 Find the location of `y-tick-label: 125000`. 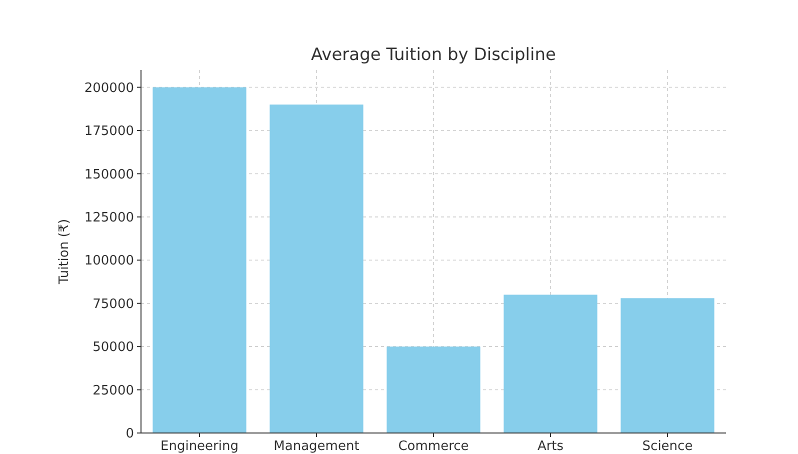

y-tick-label: 125000 is located at coordinates (109, 218).